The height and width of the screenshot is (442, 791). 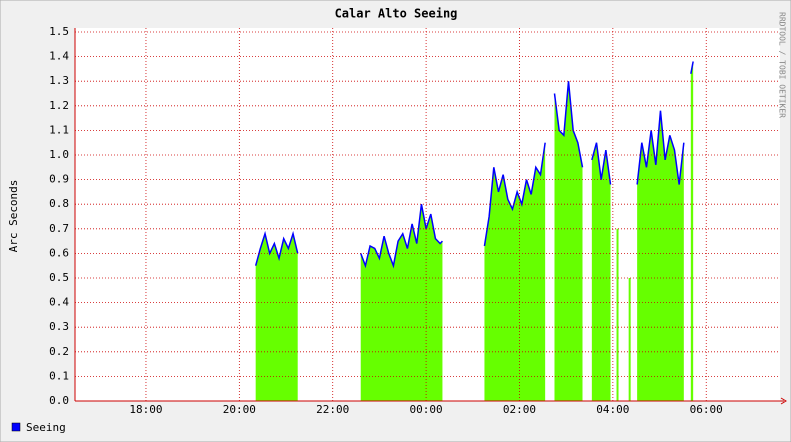 What do you see at coordinates (59, 80) in the screenshot?
I see `y-tick-label: 1.3` at bounding box center [59, 80].